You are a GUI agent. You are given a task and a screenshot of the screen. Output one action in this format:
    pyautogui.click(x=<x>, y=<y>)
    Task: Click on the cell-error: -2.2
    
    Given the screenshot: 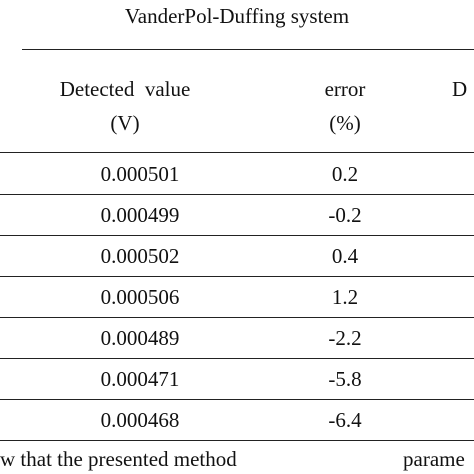 What is the action you would take?
    pyautogui.click(x=345, y=338)
    